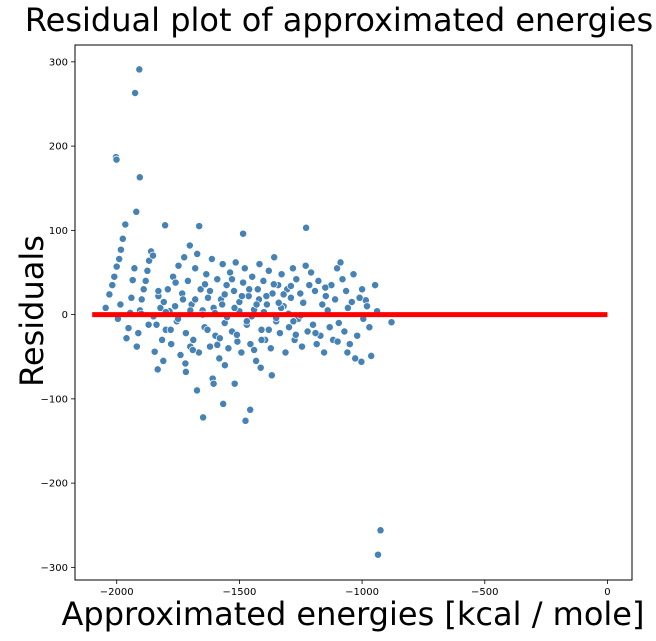 Image resolution: width=656 pixels, height=641 pixels. Describe the element at coordinates (339, 20) in the screenshot. I see `chart-title: Residual plot of approximated energies` at that location.